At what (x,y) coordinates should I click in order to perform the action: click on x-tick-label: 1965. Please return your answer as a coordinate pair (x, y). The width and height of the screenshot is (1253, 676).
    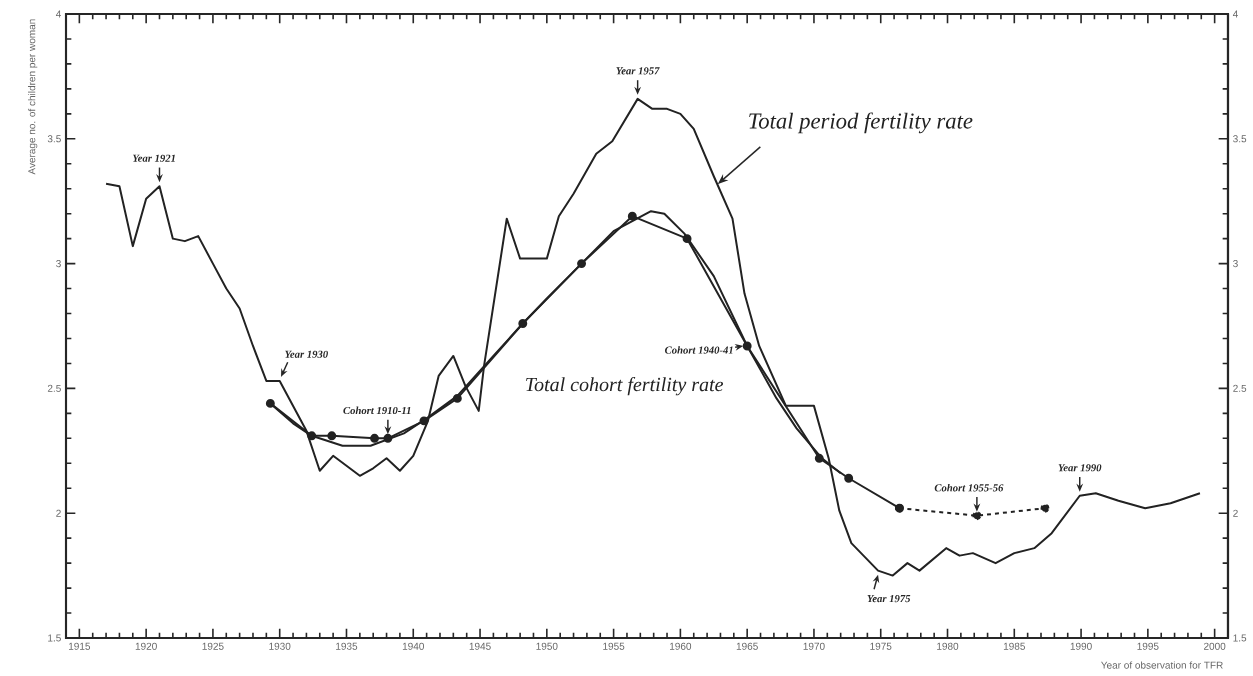
    Looking at the image, I should click on (747, 646).